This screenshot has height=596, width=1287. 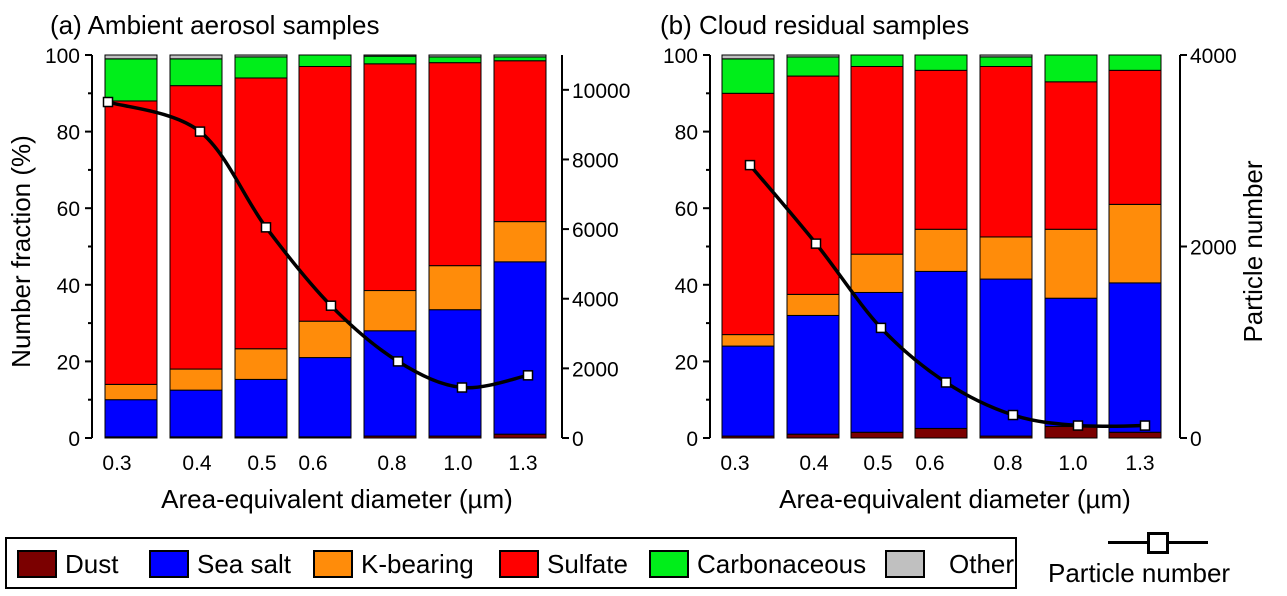 I want to click on legend-swatch-dust, so click(x=37, y=564).